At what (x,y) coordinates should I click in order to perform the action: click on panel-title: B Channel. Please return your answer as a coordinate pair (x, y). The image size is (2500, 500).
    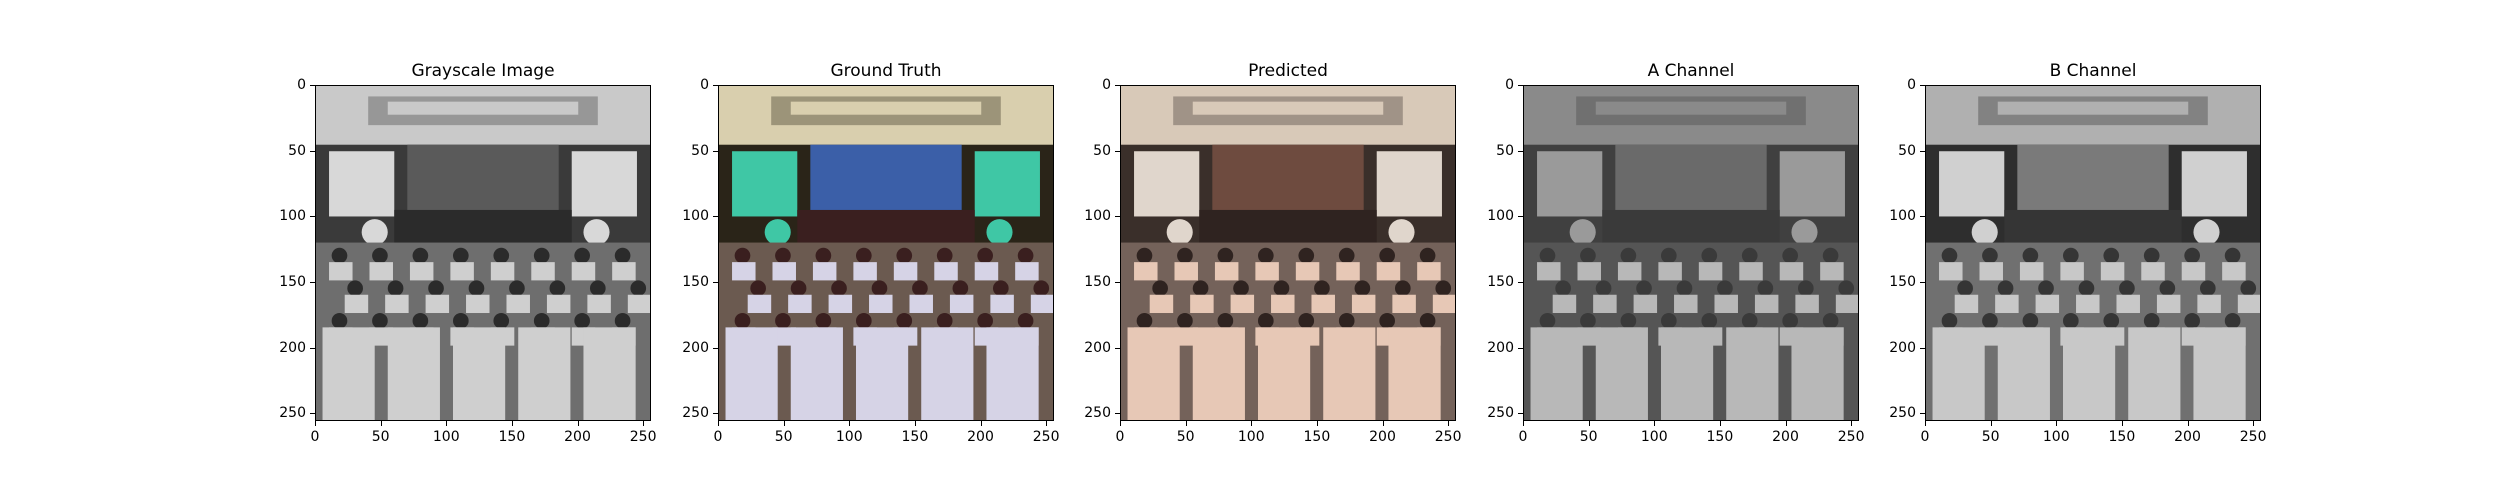
    Looking at the image, I should click on (2093, 71).